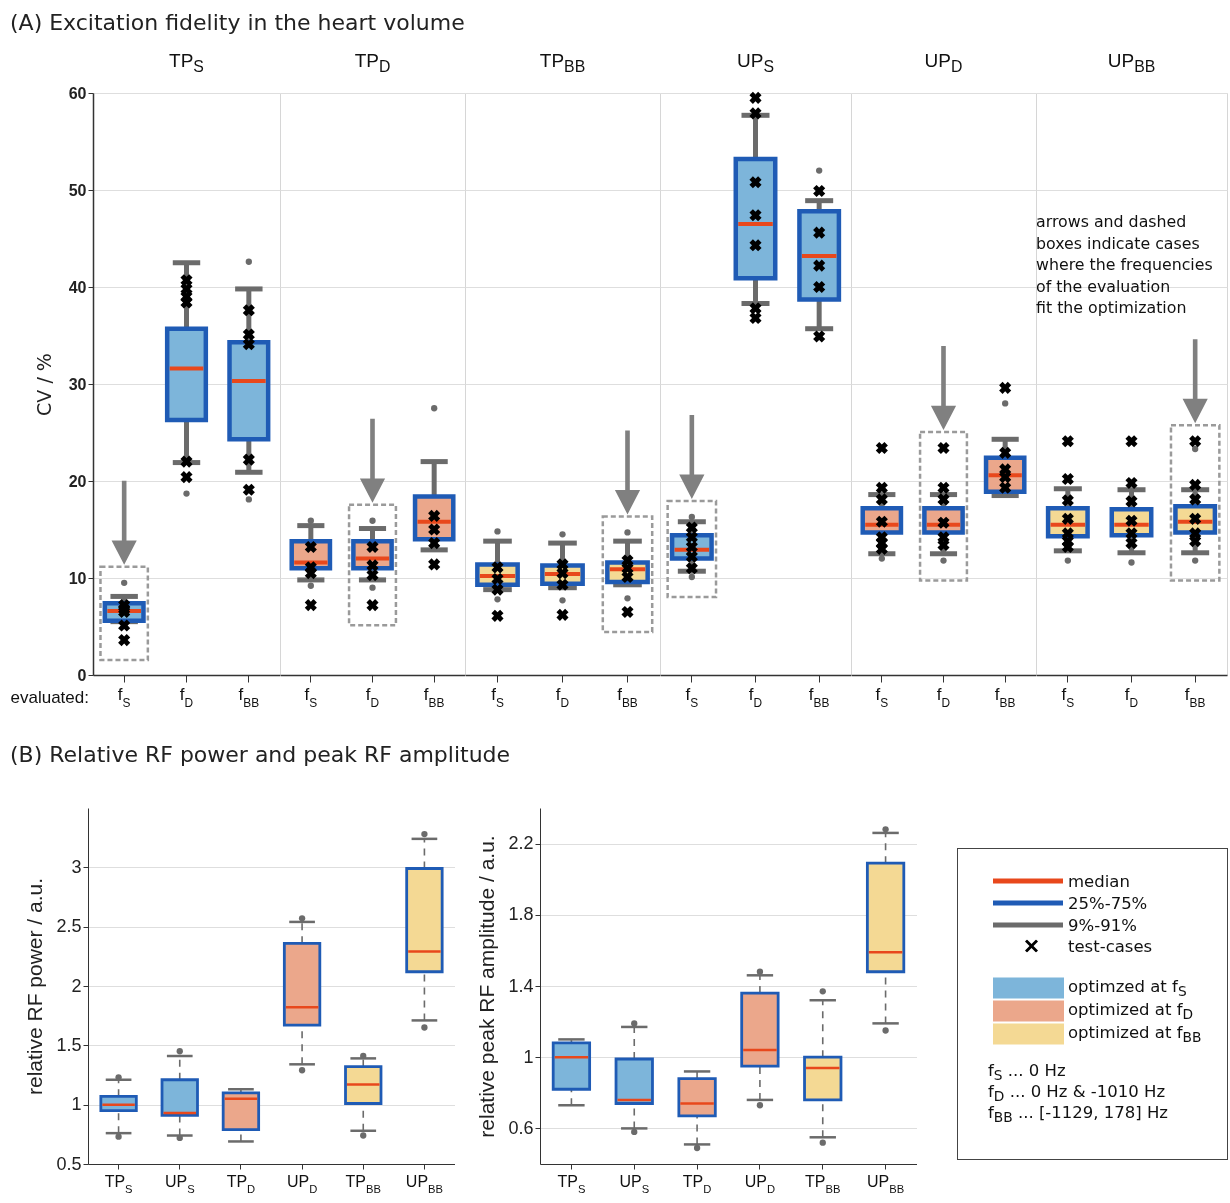 The image size is (1230, 1203). Describe the element at coordinates (372, 63) in the screenshot. I see `chart-title: TP$_{D}$` at that location.